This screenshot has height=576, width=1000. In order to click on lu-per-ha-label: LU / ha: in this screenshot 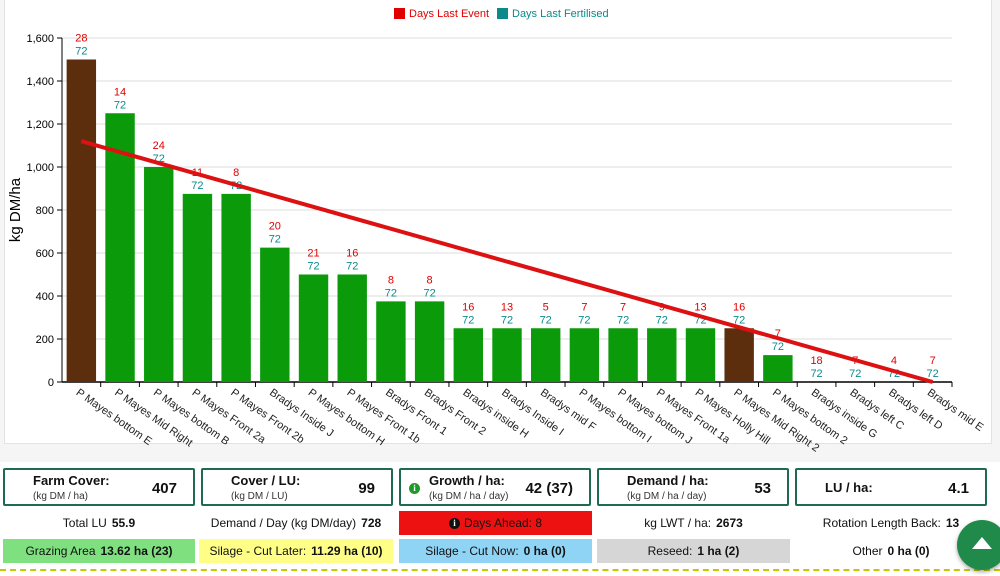, I will do `click(849, 487)`.